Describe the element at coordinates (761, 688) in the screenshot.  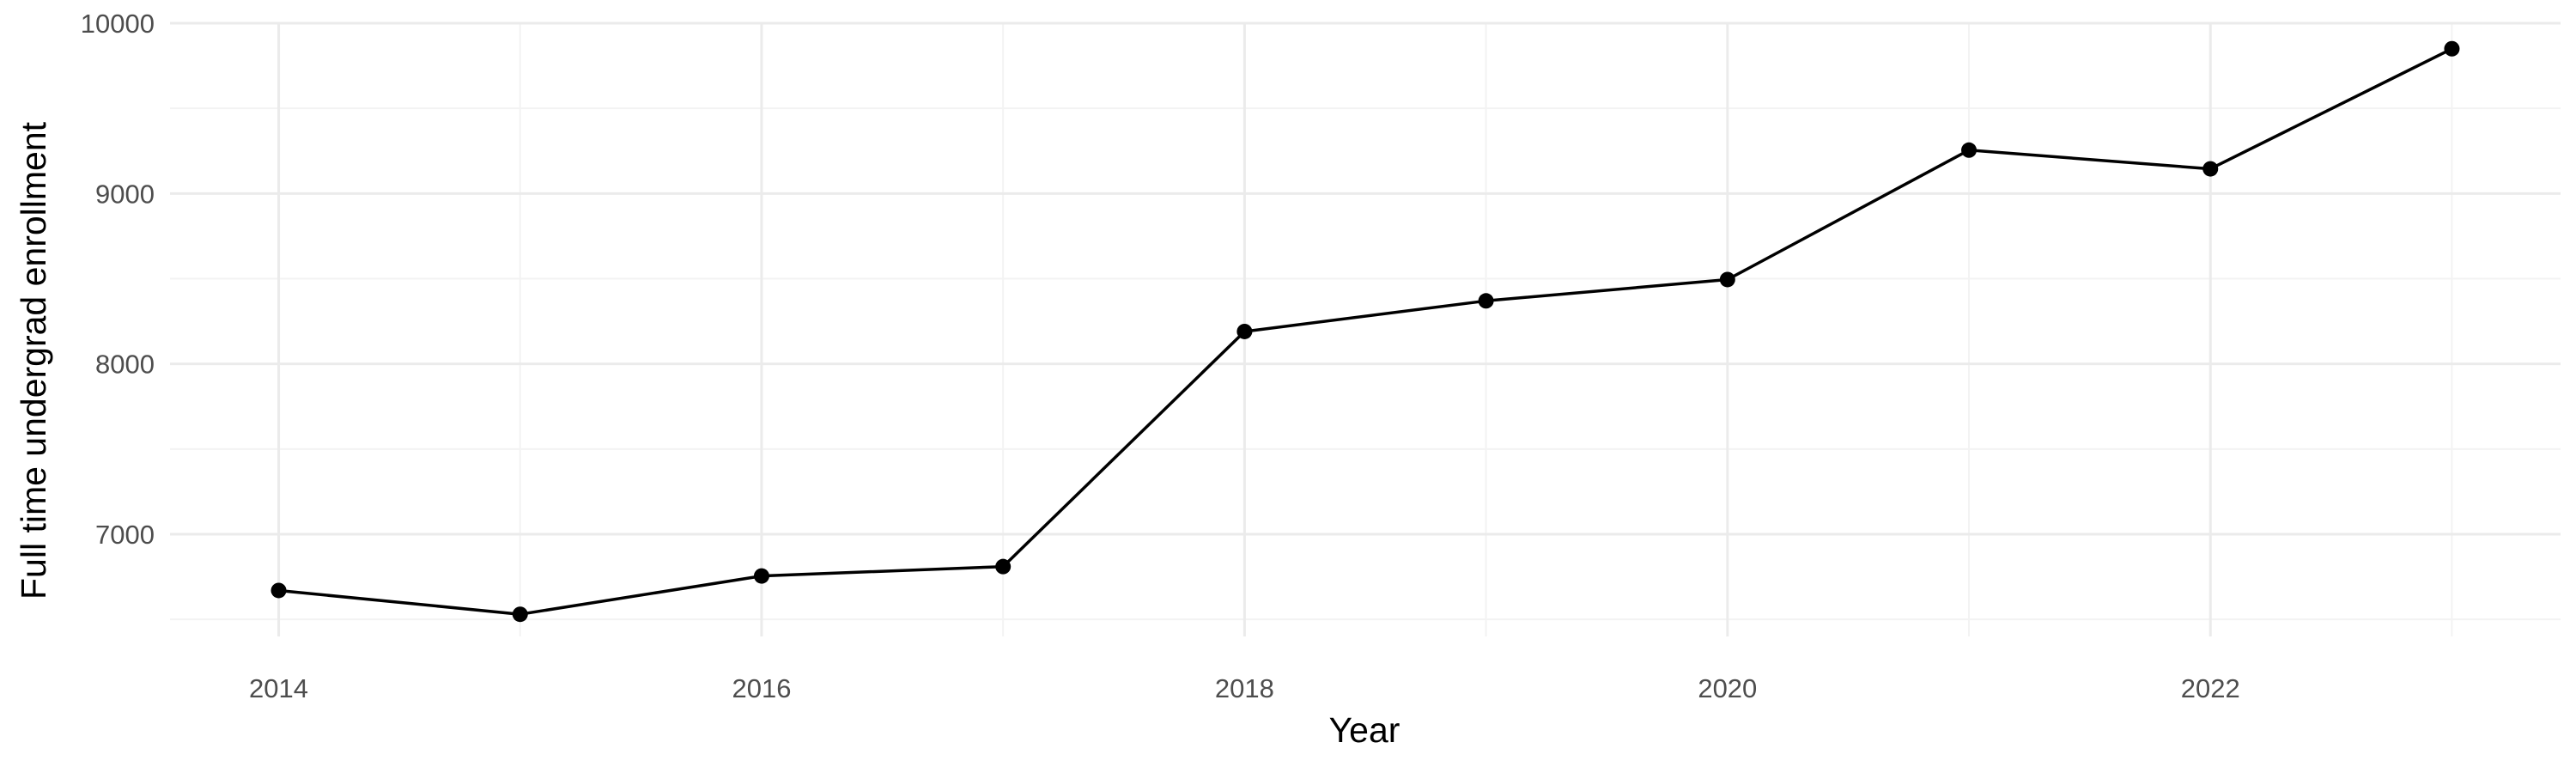
I see `x-tick-label: 2016` at that location.